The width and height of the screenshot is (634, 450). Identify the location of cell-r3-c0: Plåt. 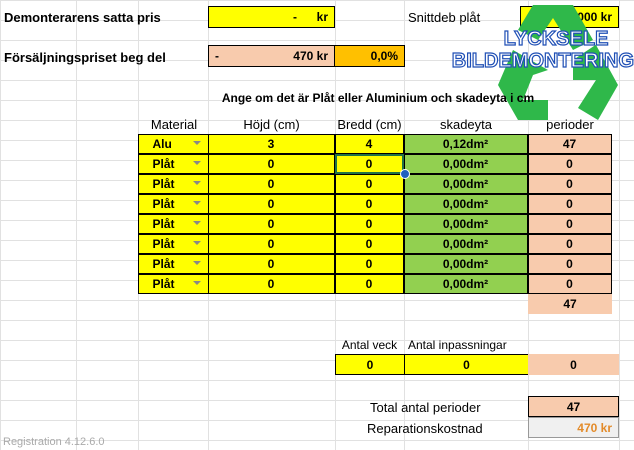
(173, 203).